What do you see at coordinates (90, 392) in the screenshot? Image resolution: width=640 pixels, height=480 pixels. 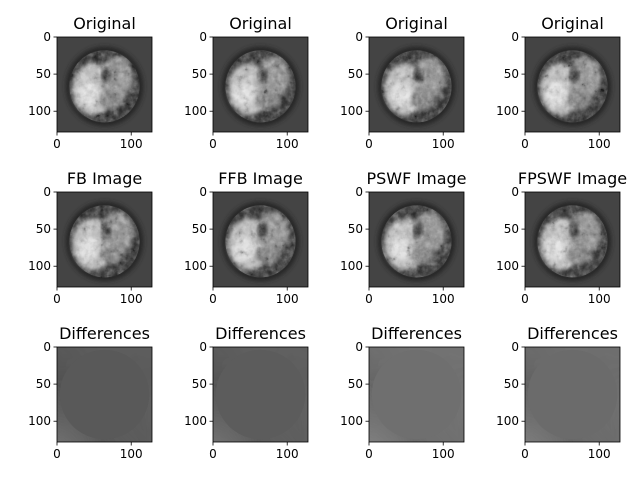 I see `panel-r3-c1: Differences 0 100 0 50 100` at bounding box center [90, 392].